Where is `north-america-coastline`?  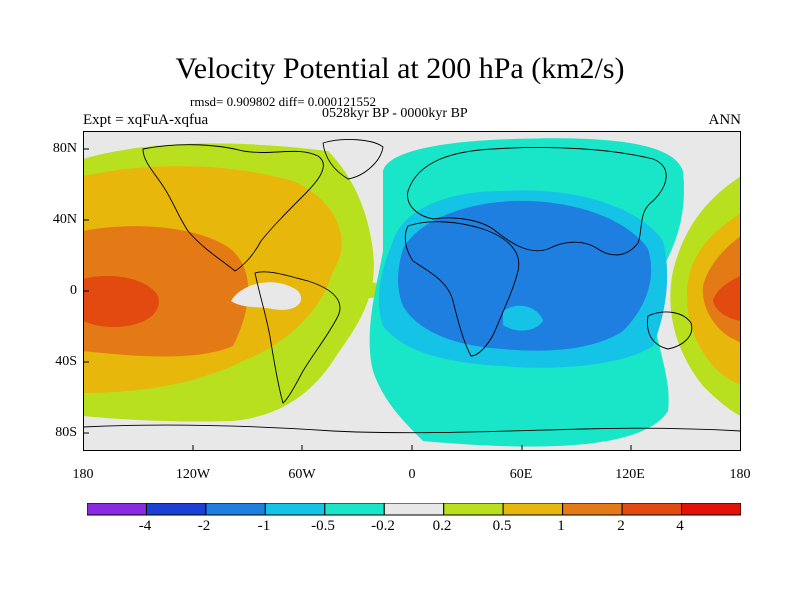
north-america-coastline is located at coordinates (233, 208).